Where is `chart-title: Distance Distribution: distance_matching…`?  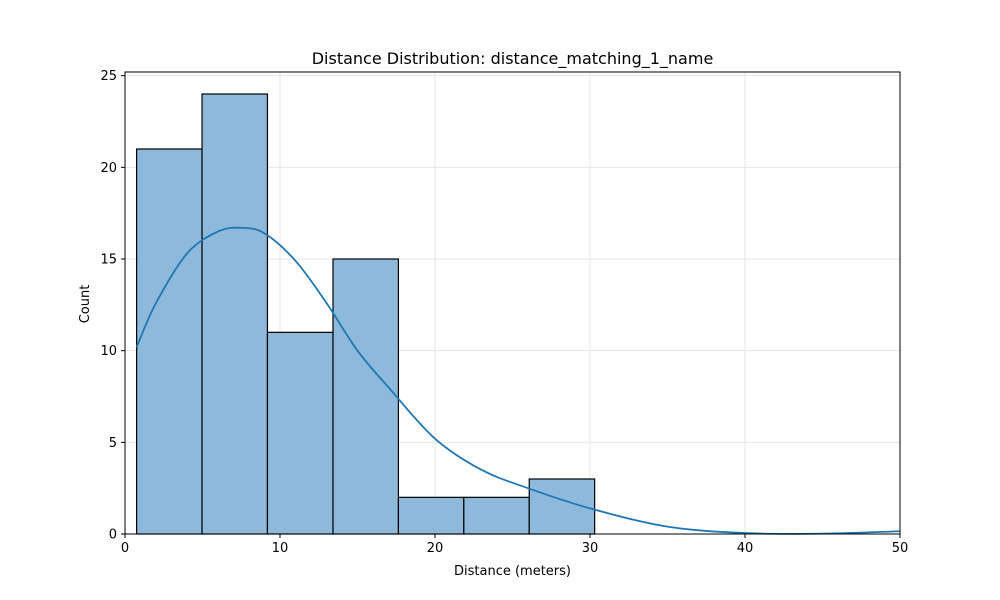 chart-title: Distance Distribution: distance_matching… is located at coordinates (513, 59).